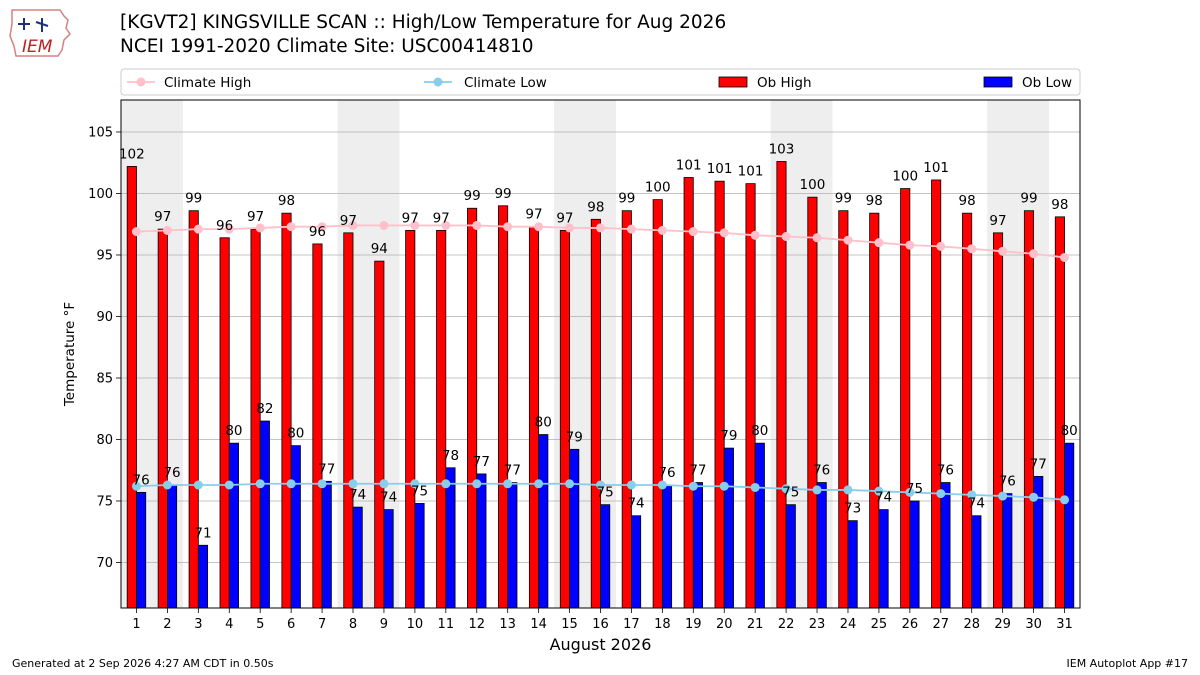 This screenshot has height=675, width=1200. I want to click on x-tick-label: 18, so click(662, 624).